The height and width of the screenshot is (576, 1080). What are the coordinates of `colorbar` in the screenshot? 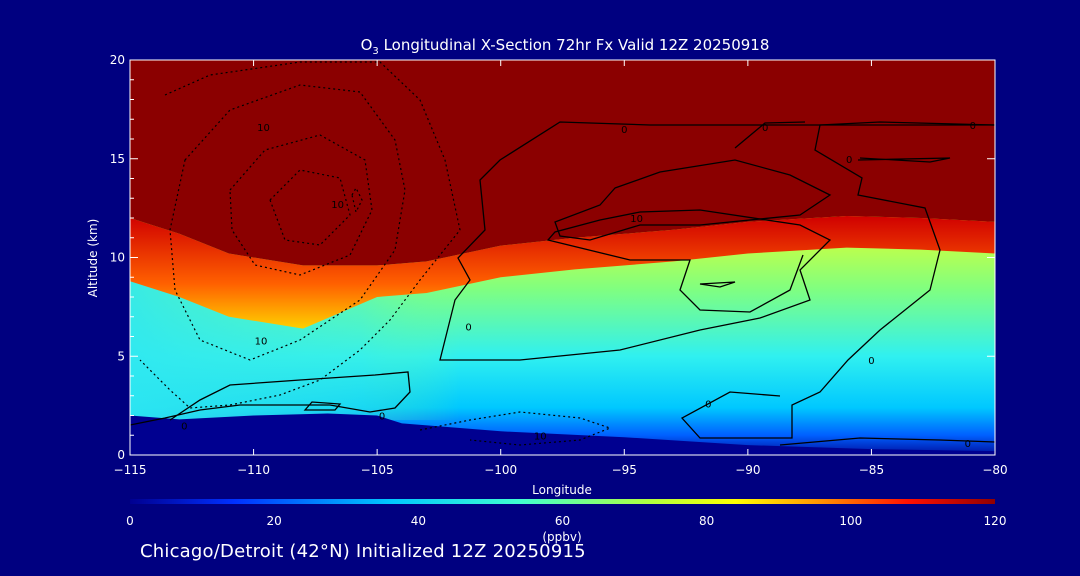 It's located at (562, 501).